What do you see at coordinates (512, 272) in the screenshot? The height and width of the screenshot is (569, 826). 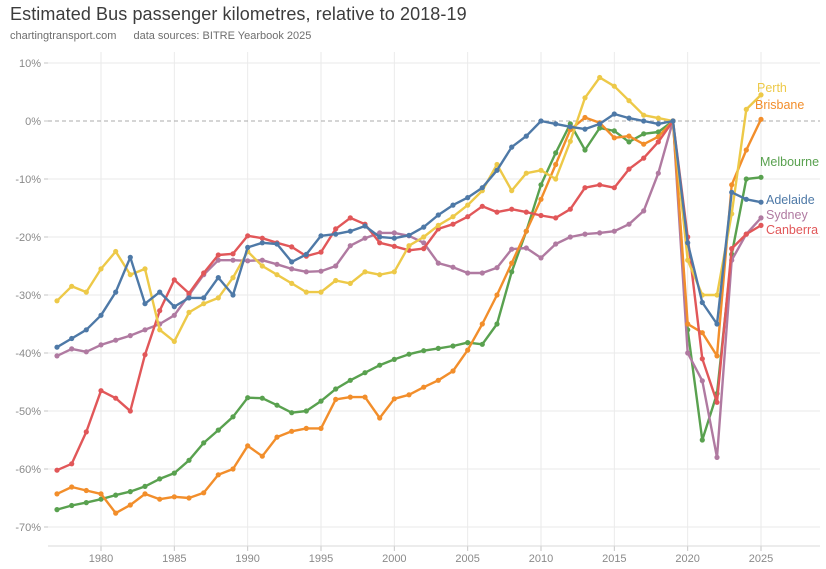 I see `data-point-melbourne-2008` at bounding box center [512, 272].